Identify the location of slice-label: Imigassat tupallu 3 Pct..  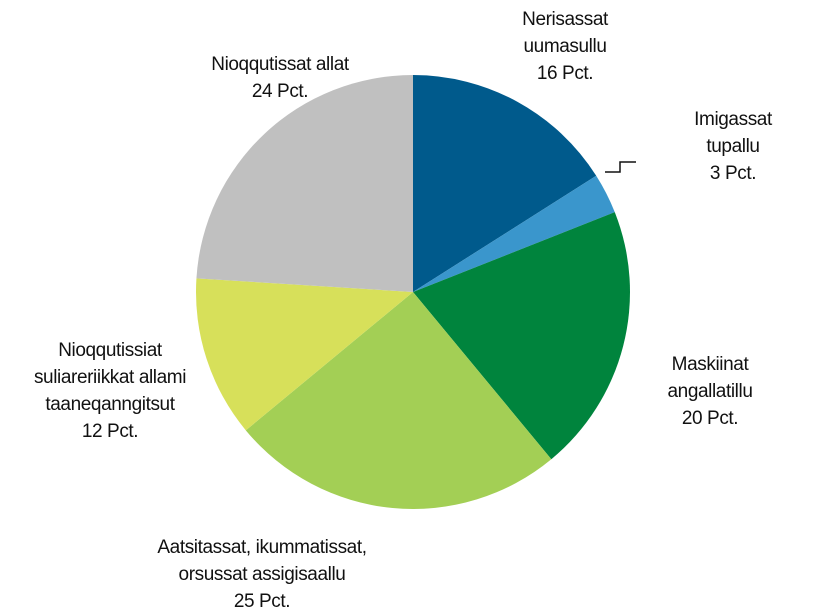
(733, 146).